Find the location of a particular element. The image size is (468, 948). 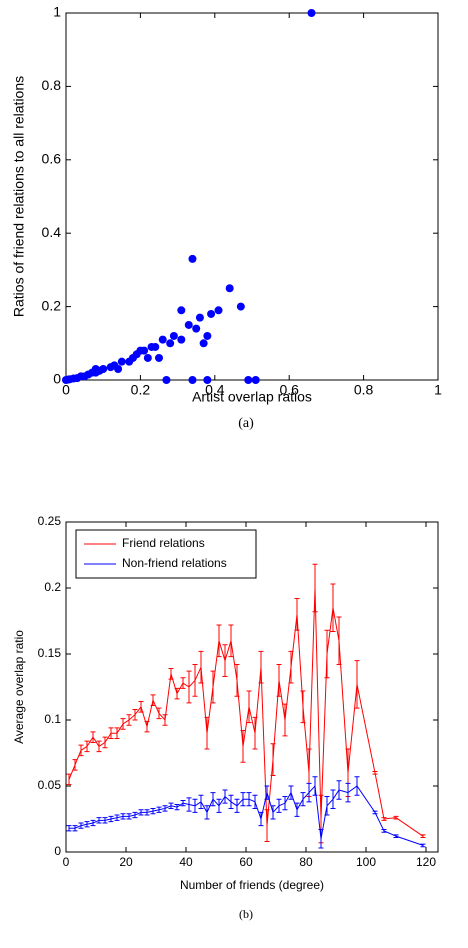

y-tick-label: 1 is located at coordinates (57, 12).